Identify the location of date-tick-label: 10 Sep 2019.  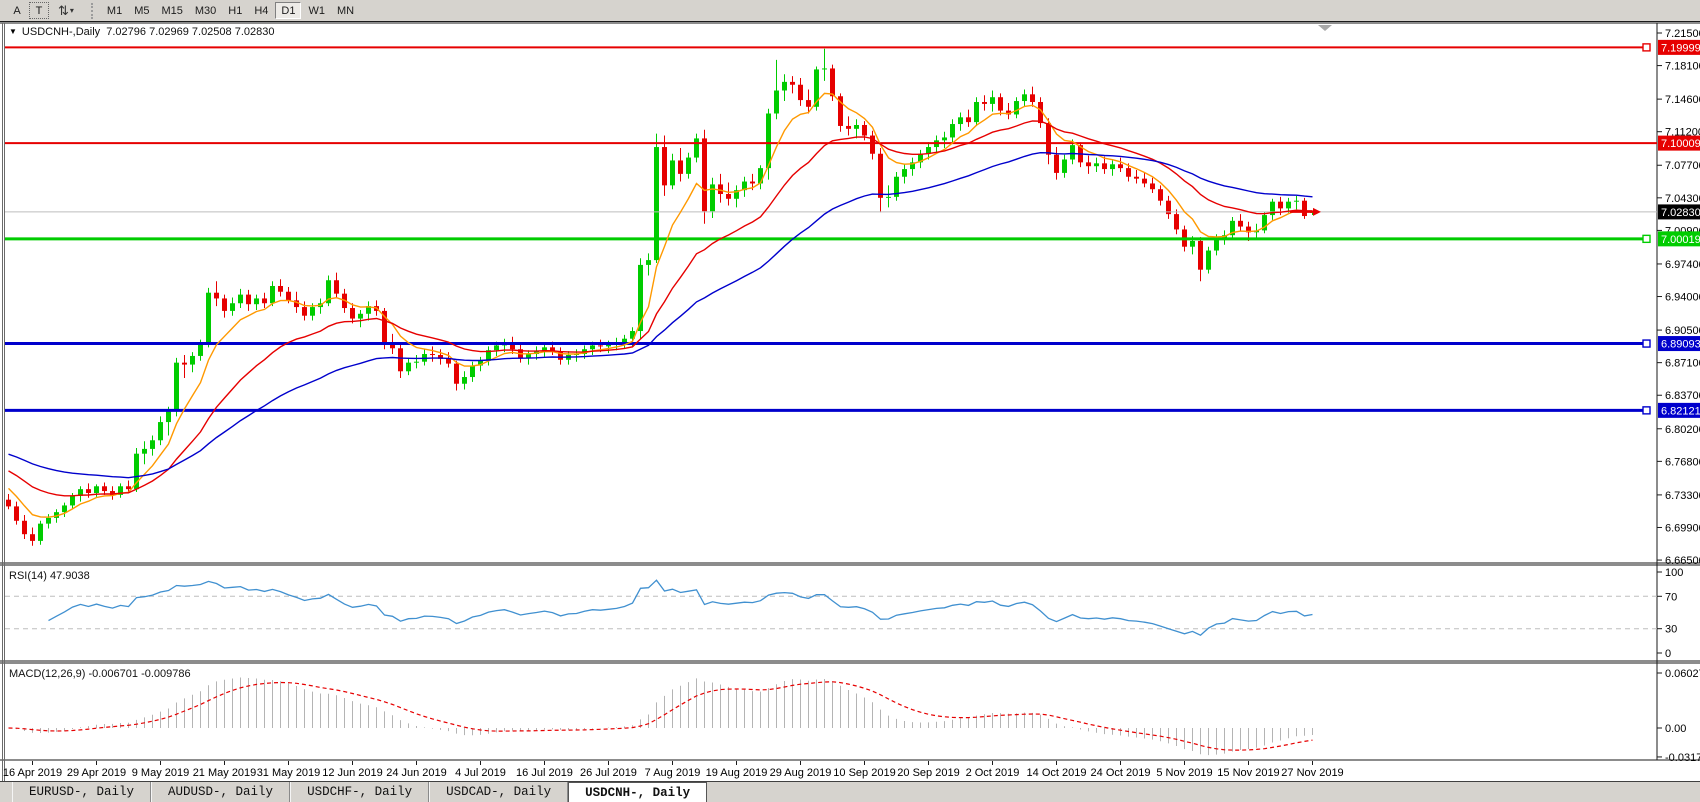
(864, 773).